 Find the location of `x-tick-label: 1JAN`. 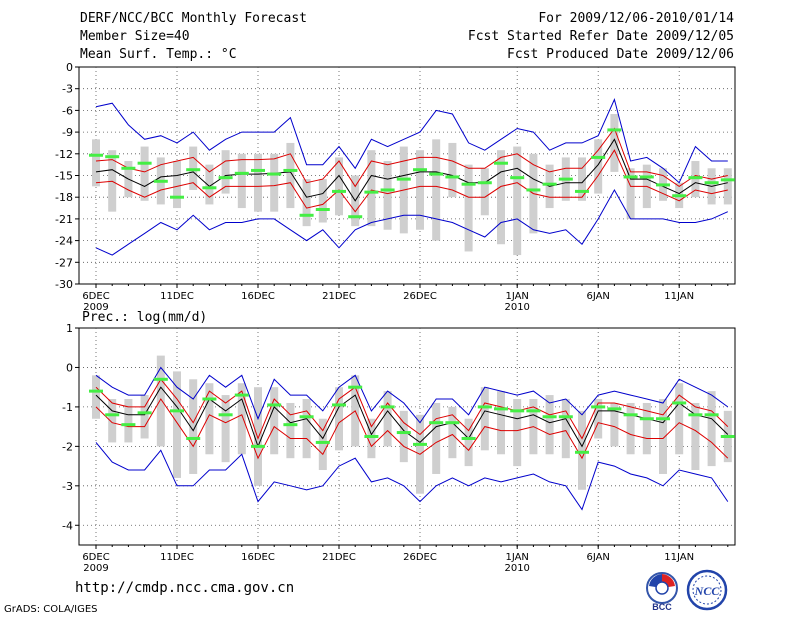

x-tick-label: 1JAN is located at coordinates (516, 296).